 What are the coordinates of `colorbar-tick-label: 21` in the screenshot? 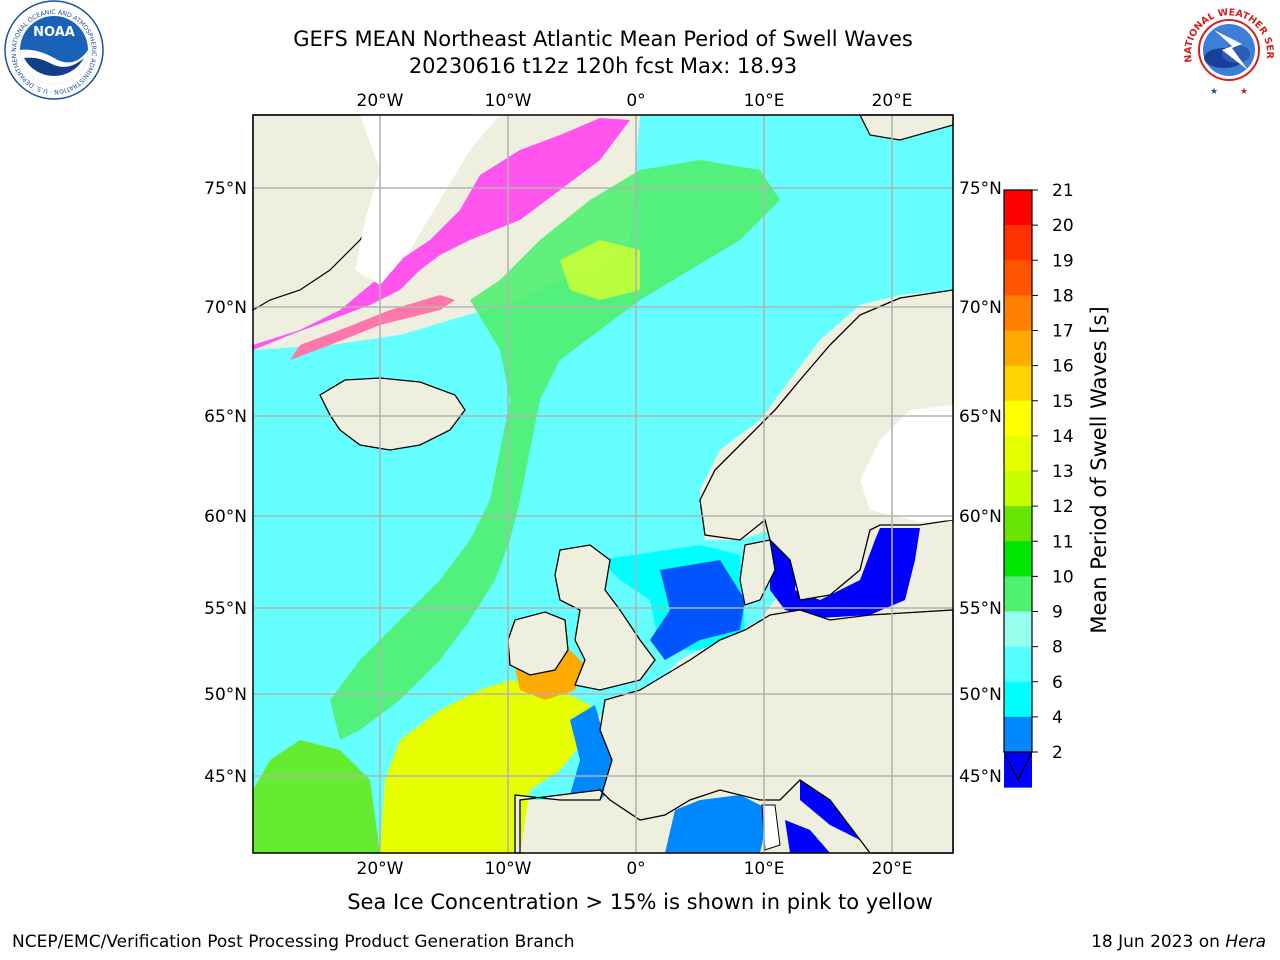 It's located at (1063, 191).